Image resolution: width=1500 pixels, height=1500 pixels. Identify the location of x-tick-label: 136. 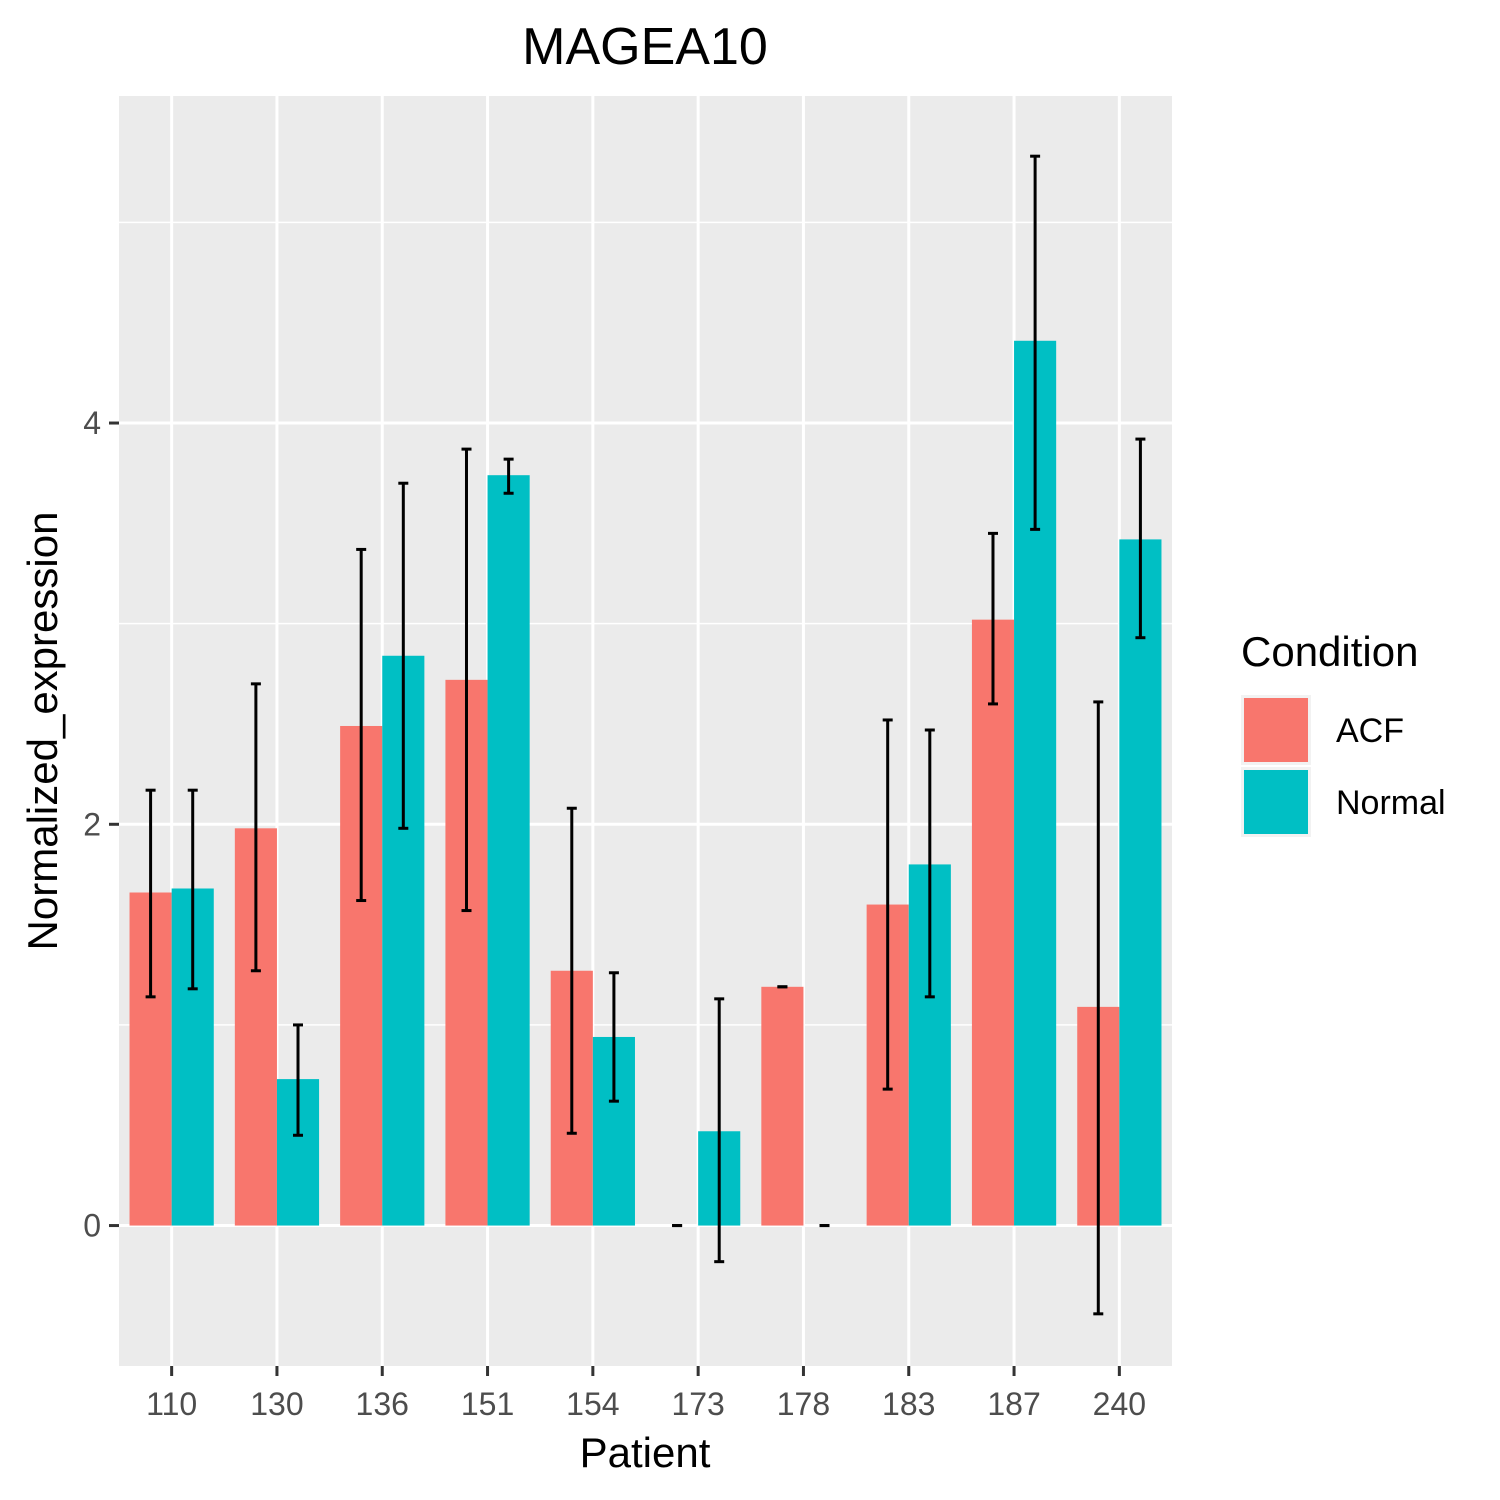
(382, 1404).